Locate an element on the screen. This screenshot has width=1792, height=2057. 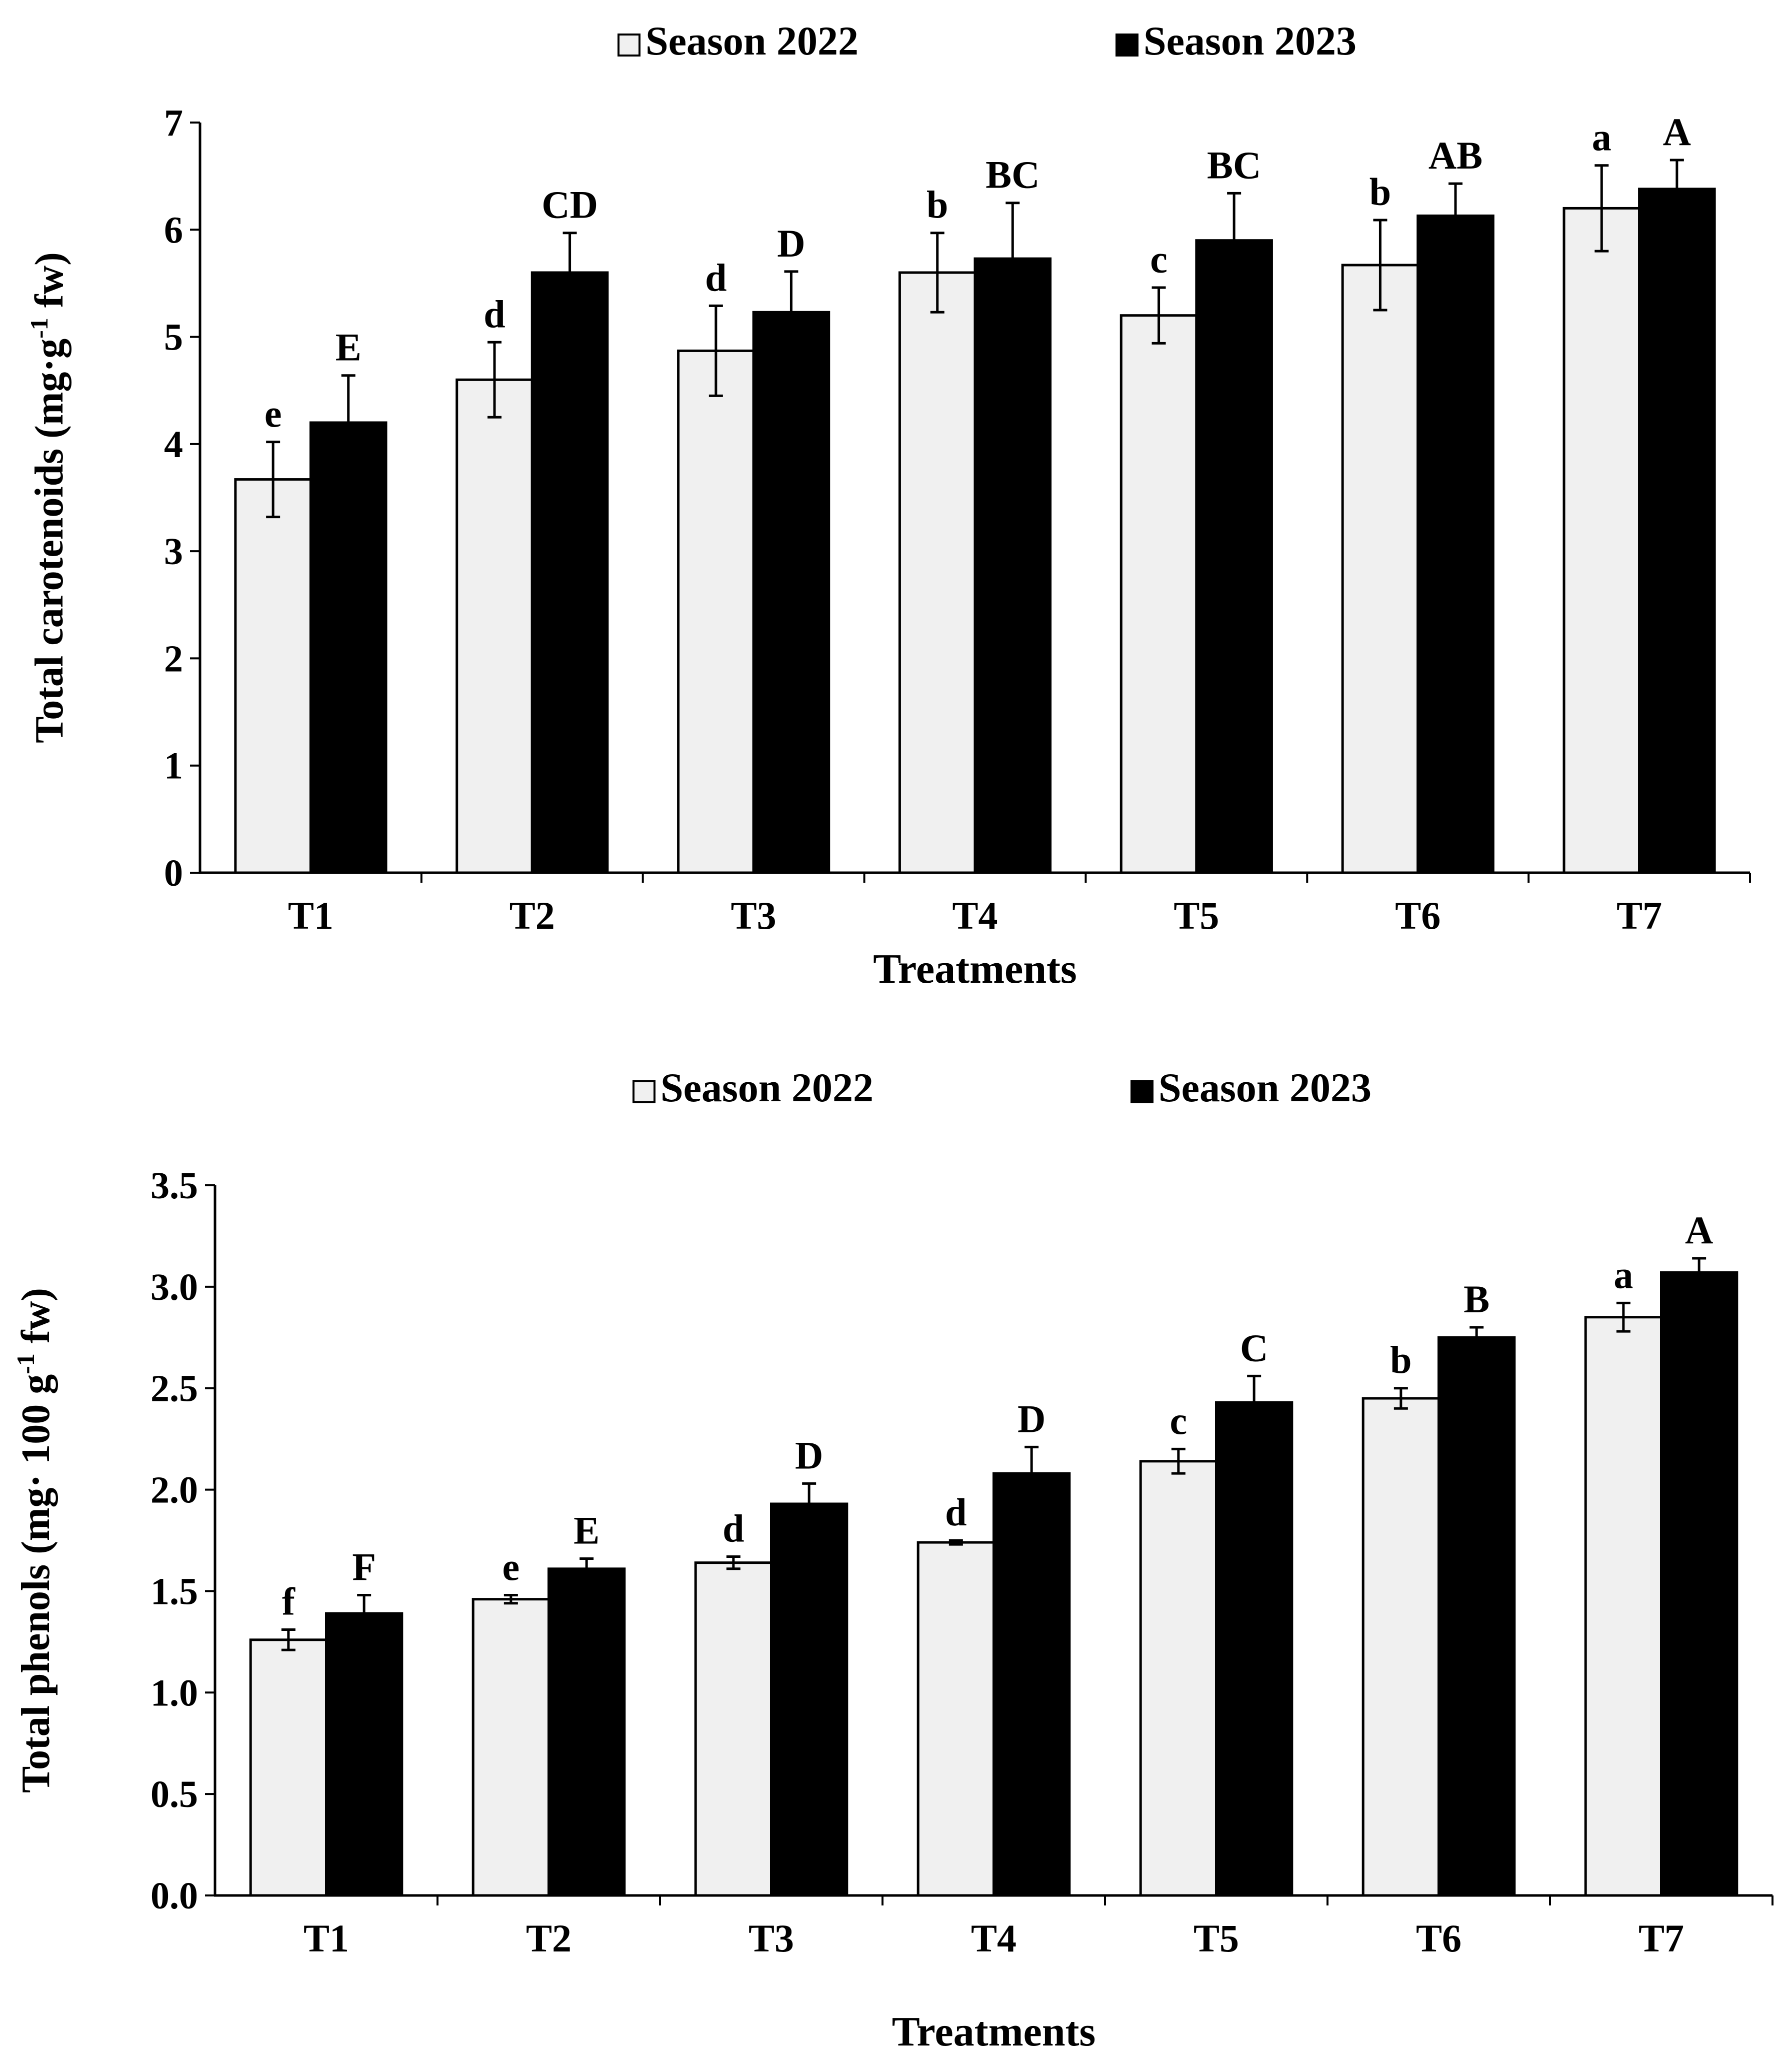
y-axis-label: Total phenols (mg· 100 g-1 fw) is located at coordinates (35, 1540).